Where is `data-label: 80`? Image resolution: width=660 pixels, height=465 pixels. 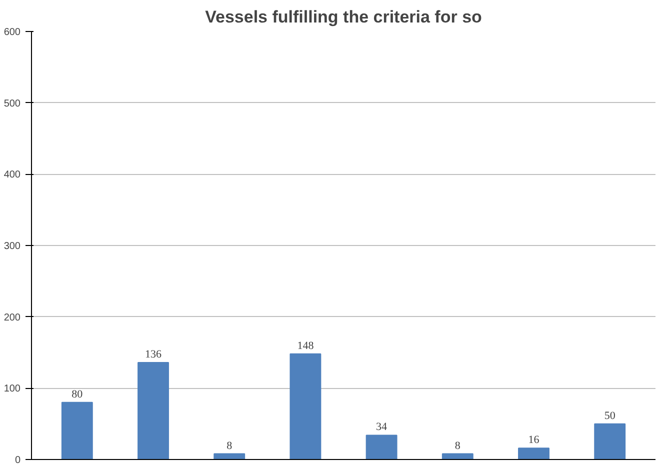
data-label: 80 is located at coordinates (78, 394).